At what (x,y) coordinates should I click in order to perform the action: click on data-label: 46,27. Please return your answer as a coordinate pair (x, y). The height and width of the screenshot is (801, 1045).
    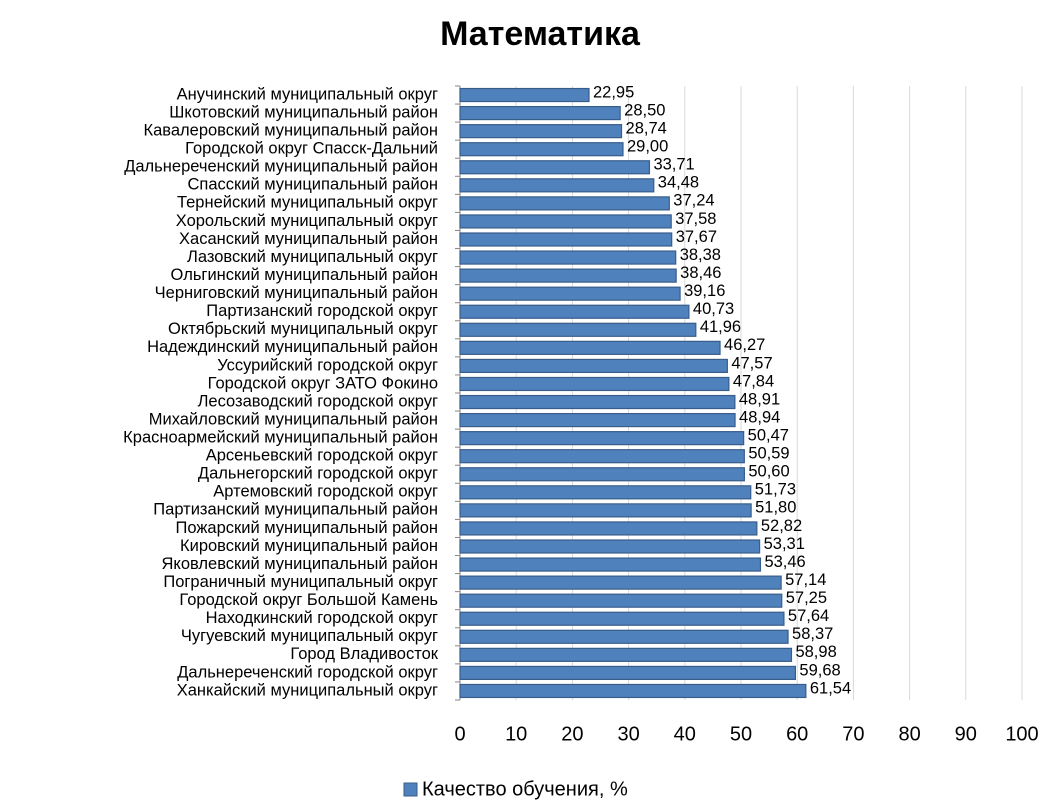
    Looking at the image, I should click on (744, 345).